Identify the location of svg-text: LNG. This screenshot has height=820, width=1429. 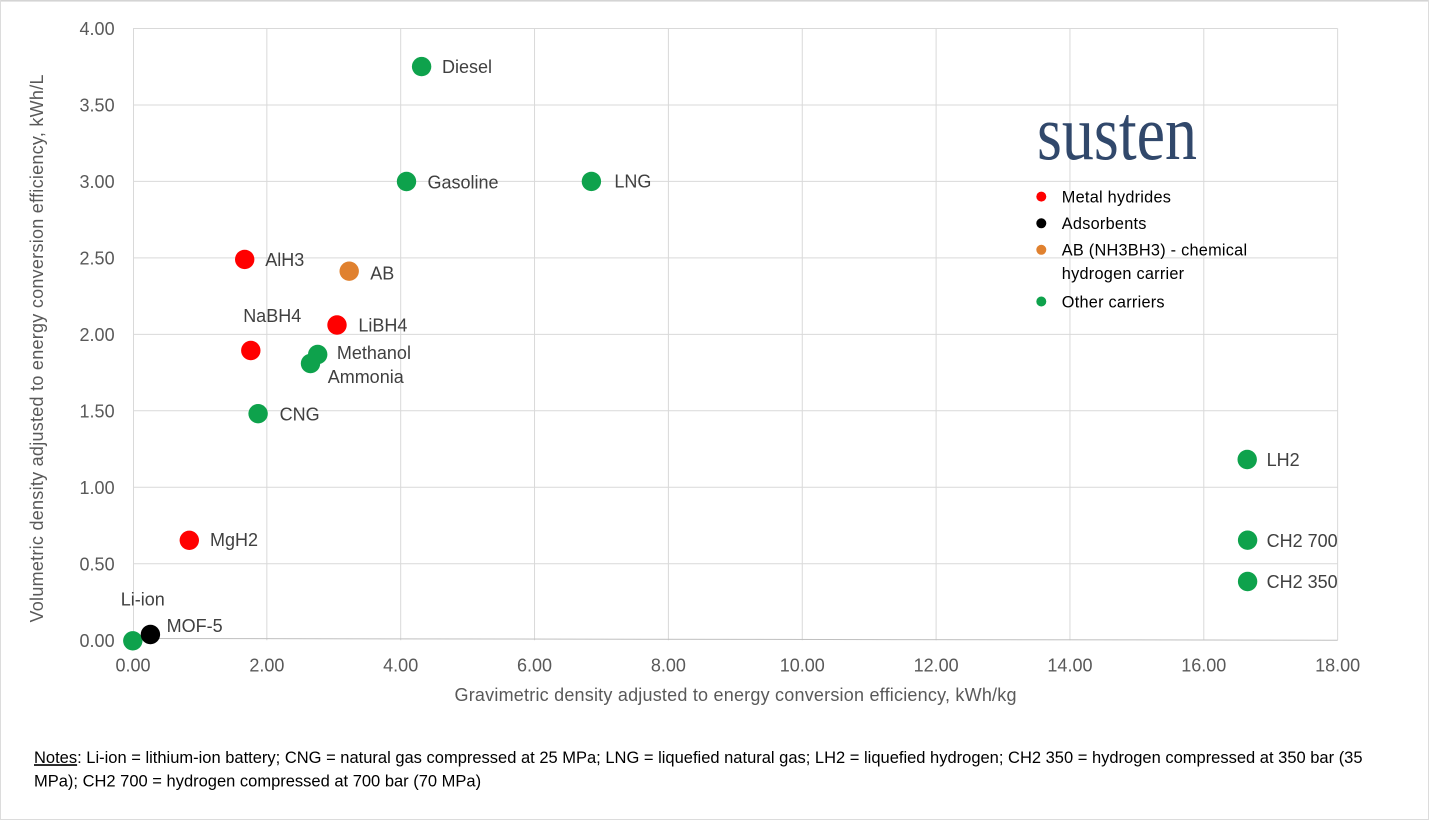
(632, 182).